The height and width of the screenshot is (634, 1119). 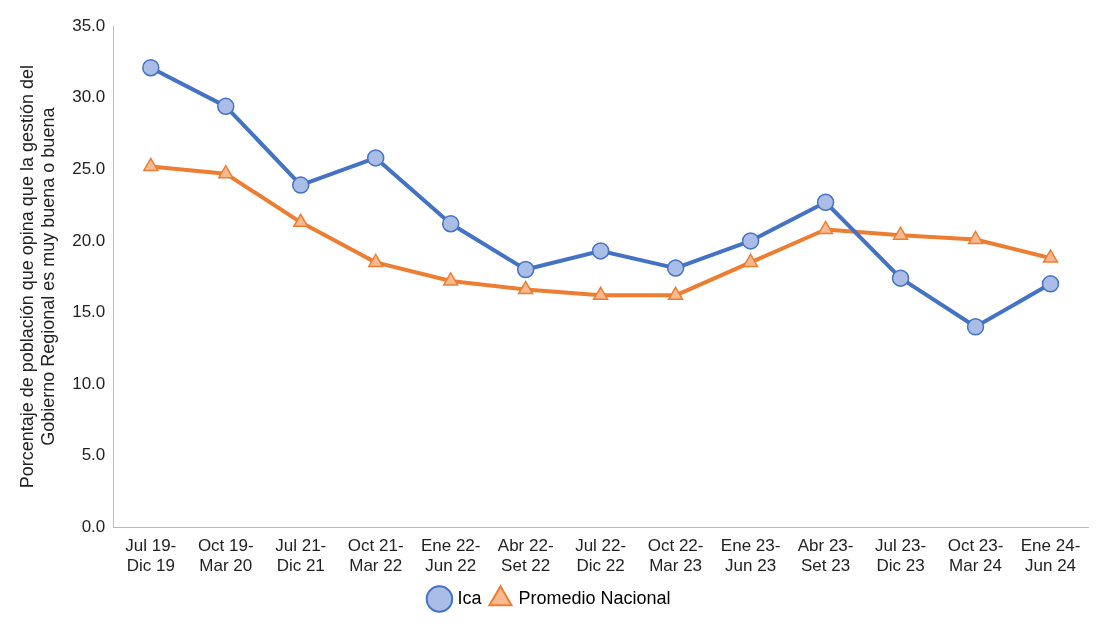 I want to click on x-tick-label: Ene 23-Jun 23, so click(x=750, y=556).